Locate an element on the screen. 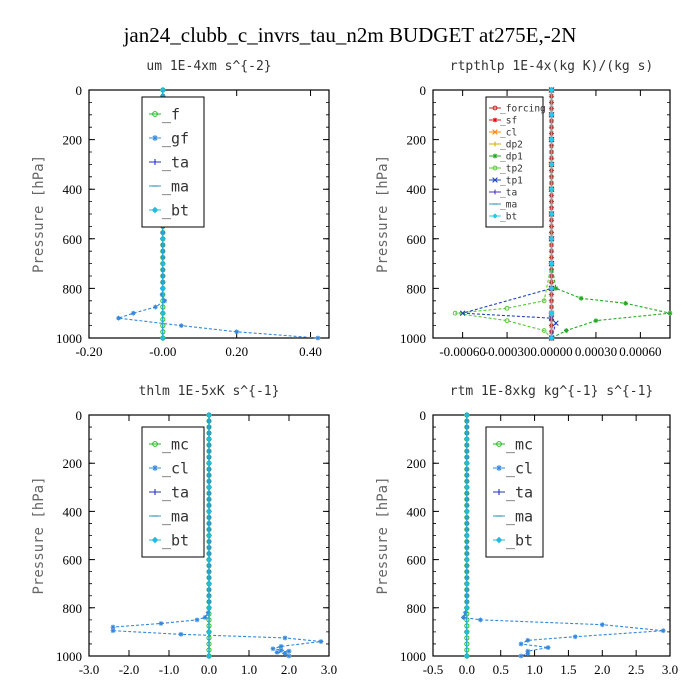 This screenshot has height=700, width=700. legend: _mc _cl _ta _ma _bt is located at coordinates (173, 492).